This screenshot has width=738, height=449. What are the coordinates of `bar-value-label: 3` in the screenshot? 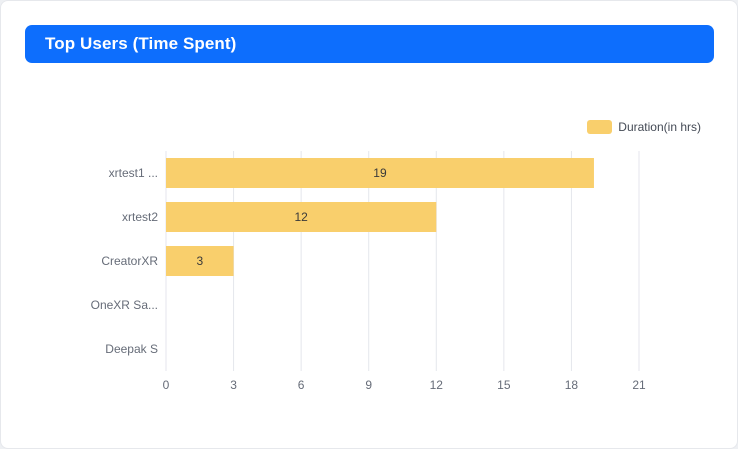 It's located at (199, 261).